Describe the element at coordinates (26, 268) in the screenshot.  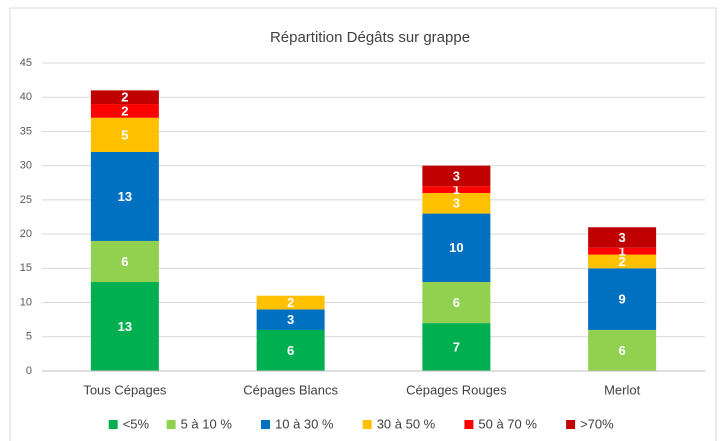
I see `y-tick-label: 15` at that location.